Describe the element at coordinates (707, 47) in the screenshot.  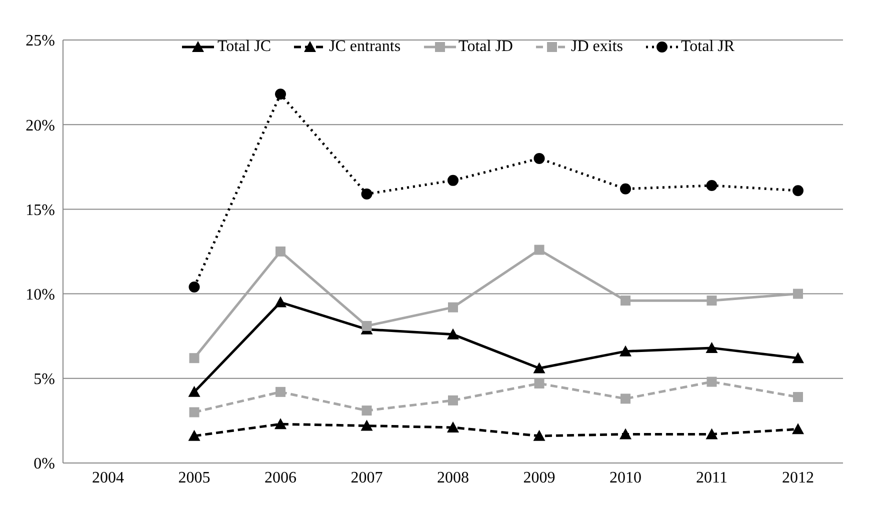
I see `legend-label: Total JR` at that location.